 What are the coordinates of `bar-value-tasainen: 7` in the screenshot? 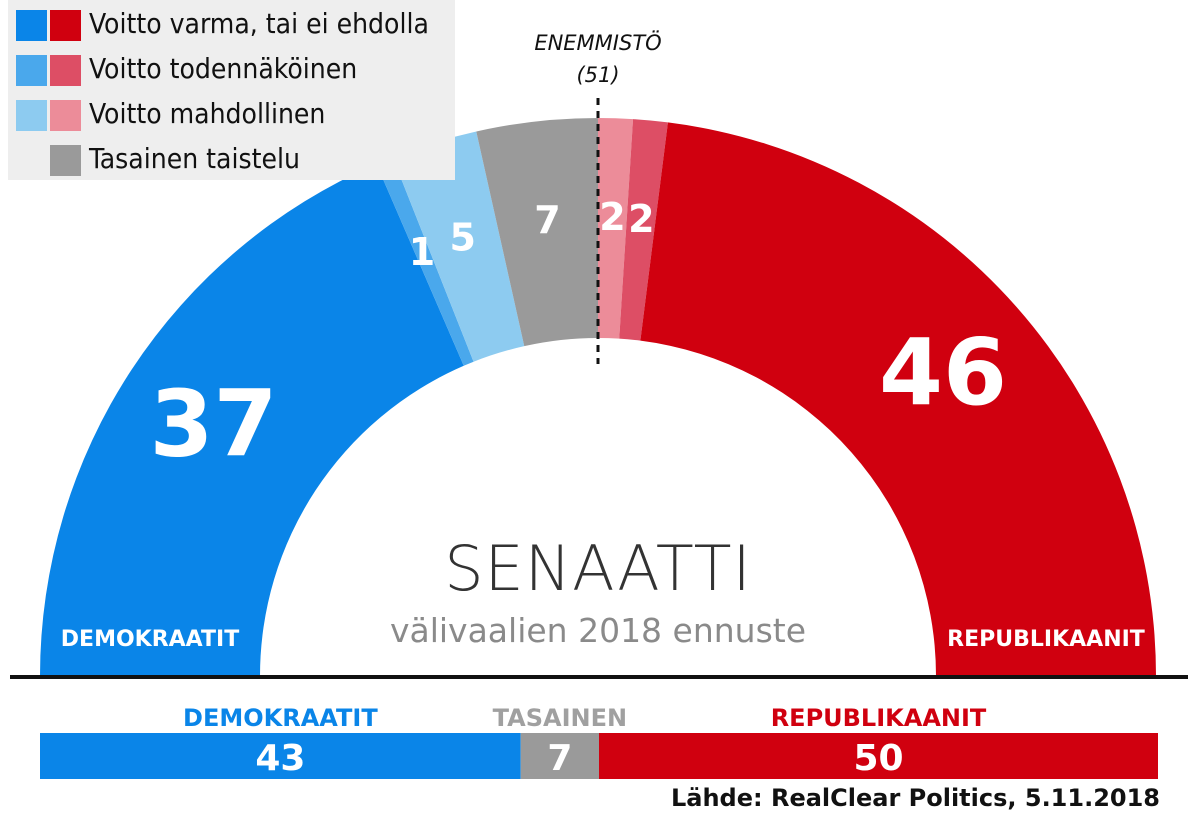 It's located at (559, 758).